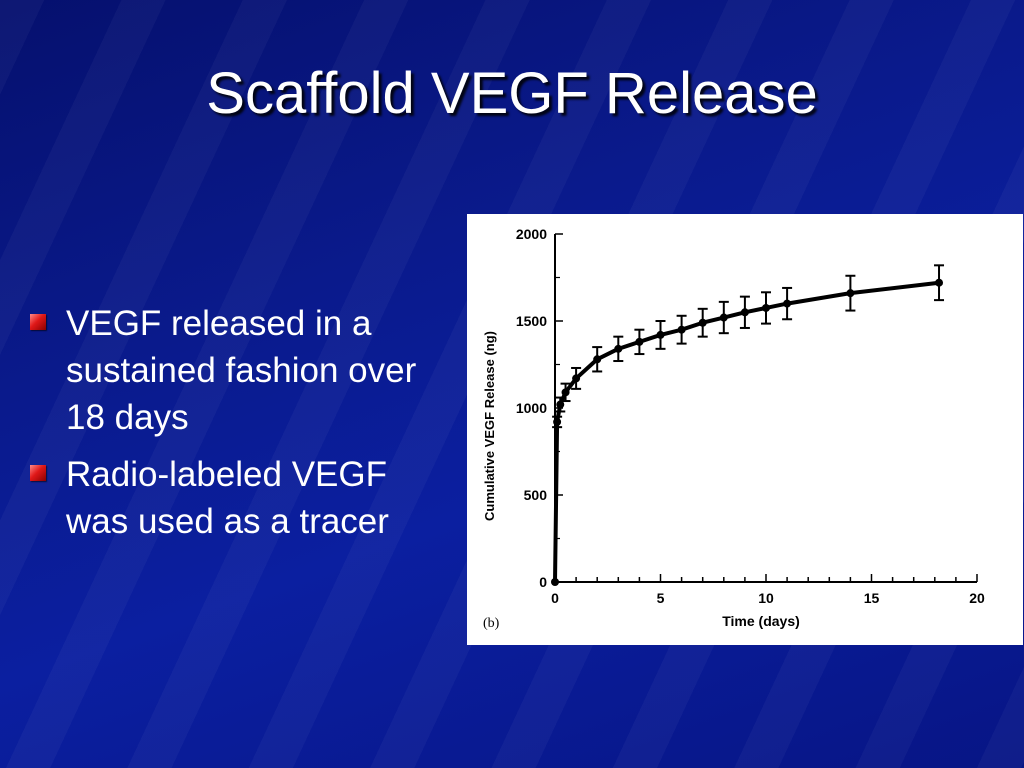 The width and height of the screenshot is (1024, 768). What do you see at coordinates (977, 598) in the screenshot?
I see `x-tick-label: 20` at bounding box center [977, 598].